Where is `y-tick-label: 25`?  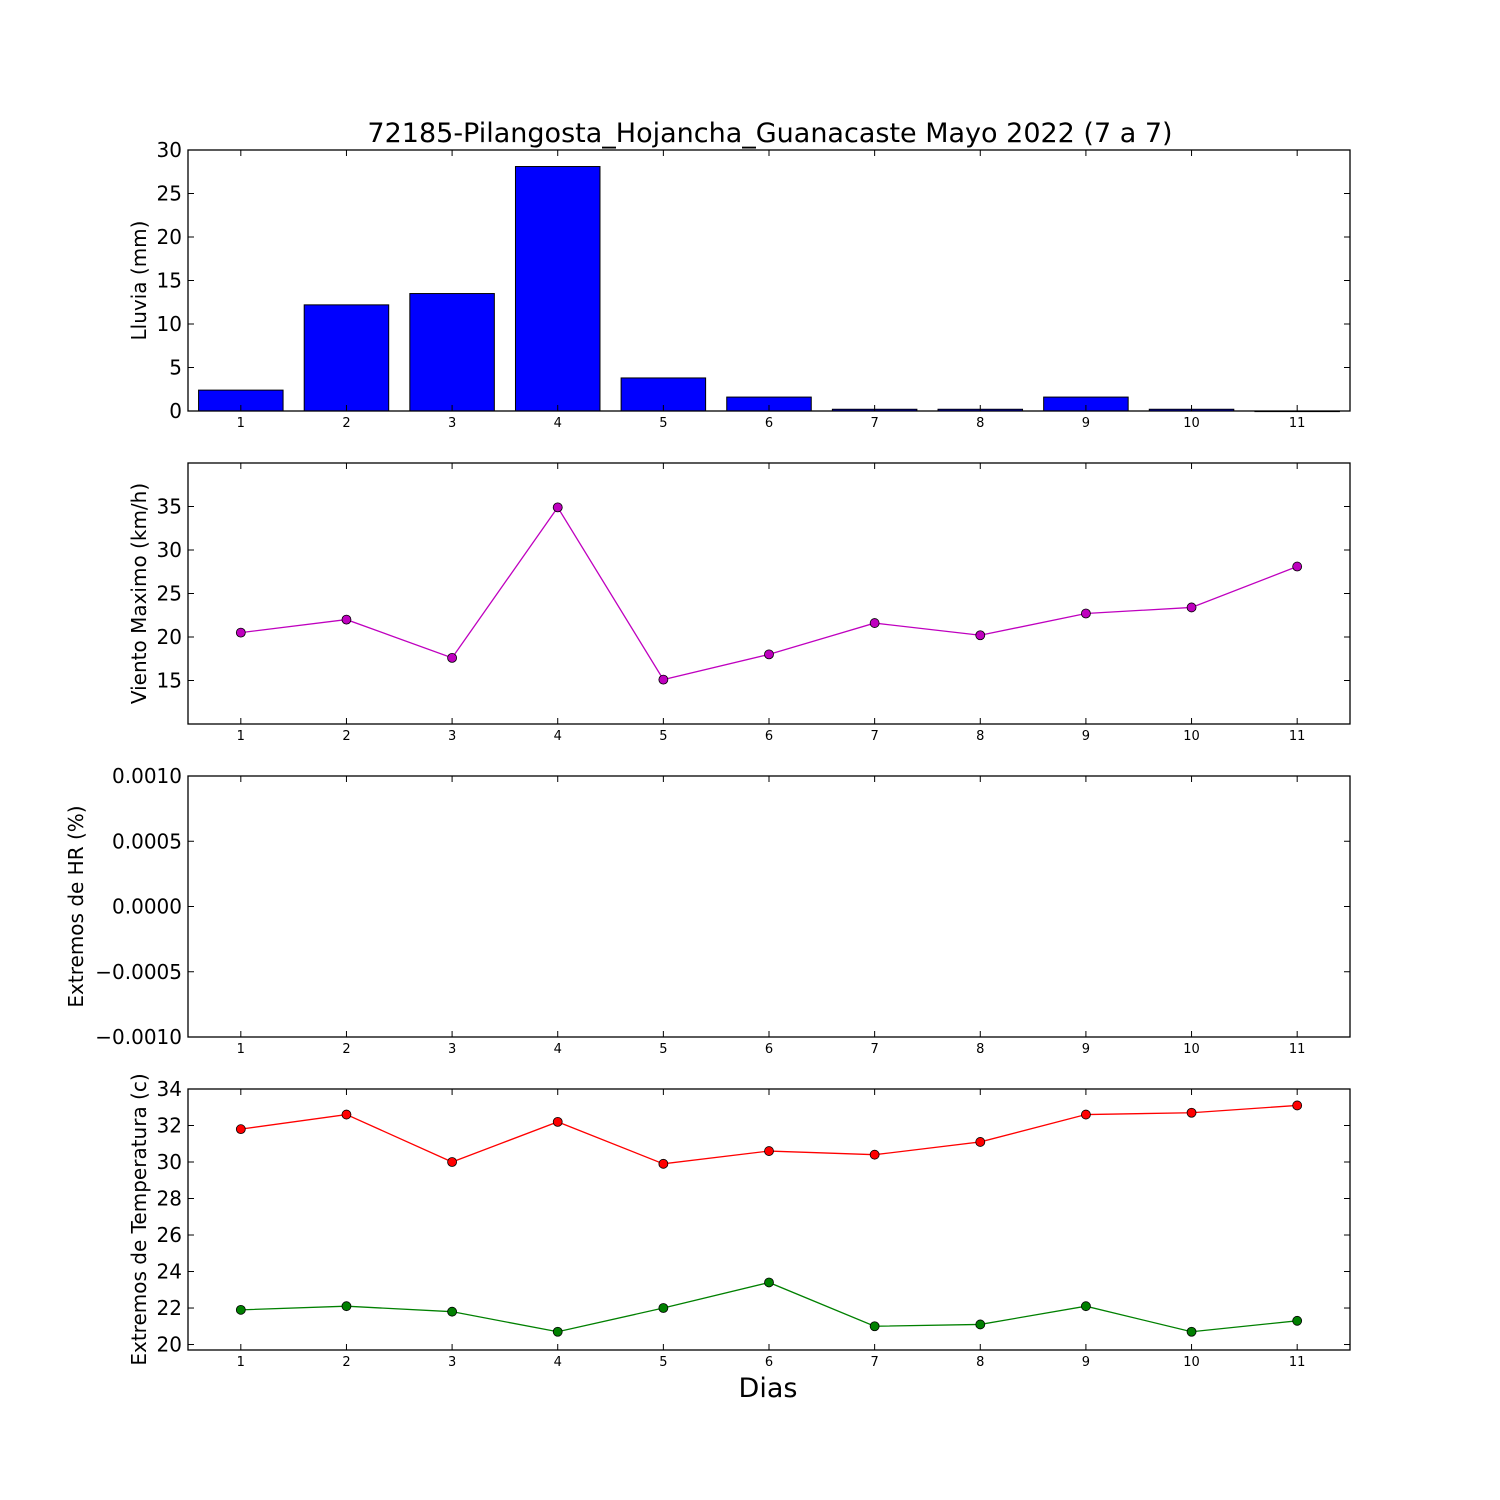
y-tick-label: 25 is located at coordinates (169, 194).